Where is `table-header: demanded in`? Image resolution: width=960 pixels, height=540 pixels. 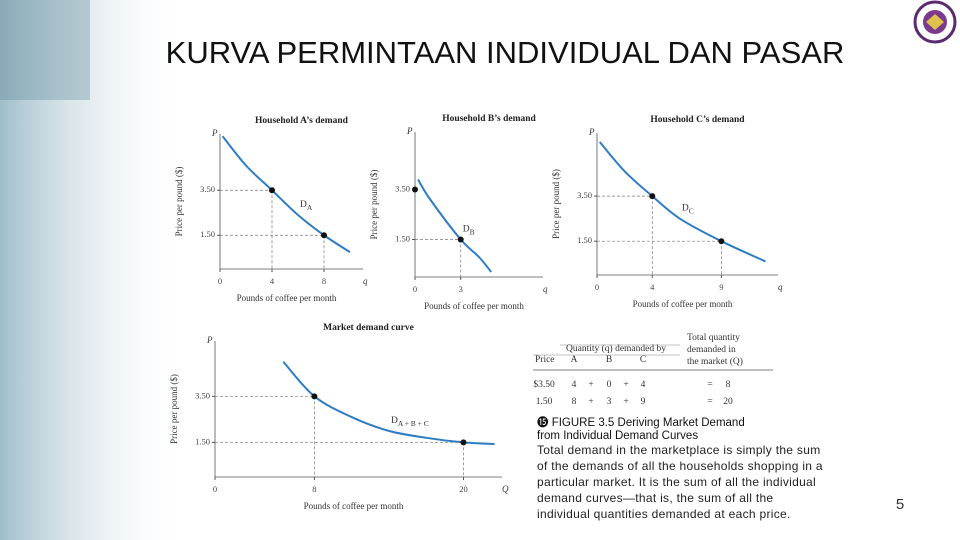
table-header: demanded in is located at coordinates (711, 350).